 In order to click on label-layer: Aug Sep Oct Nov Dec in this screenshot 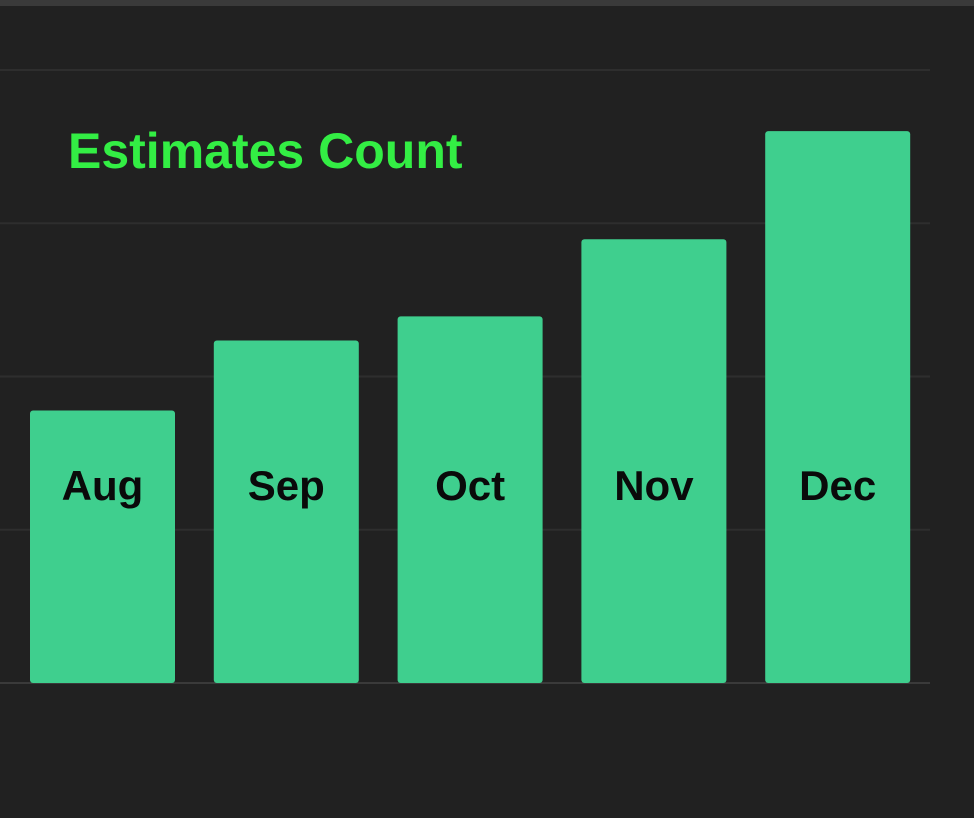, I will do `click(469, 485)`.